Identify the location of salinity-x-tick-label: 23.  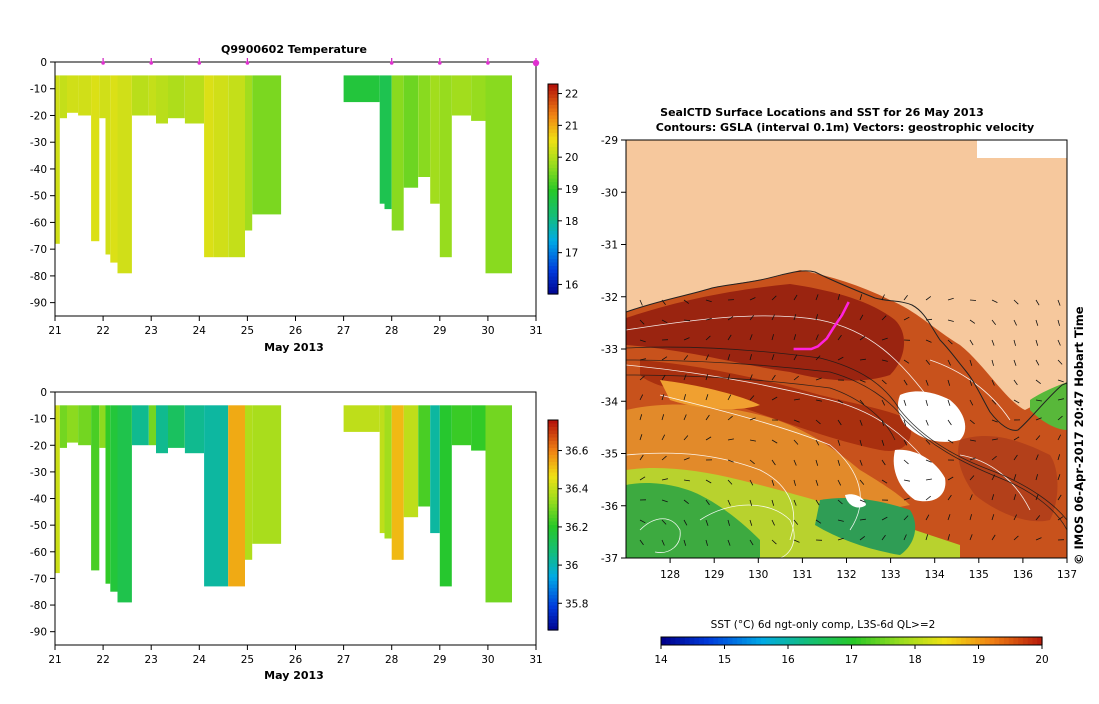
(151, 660).